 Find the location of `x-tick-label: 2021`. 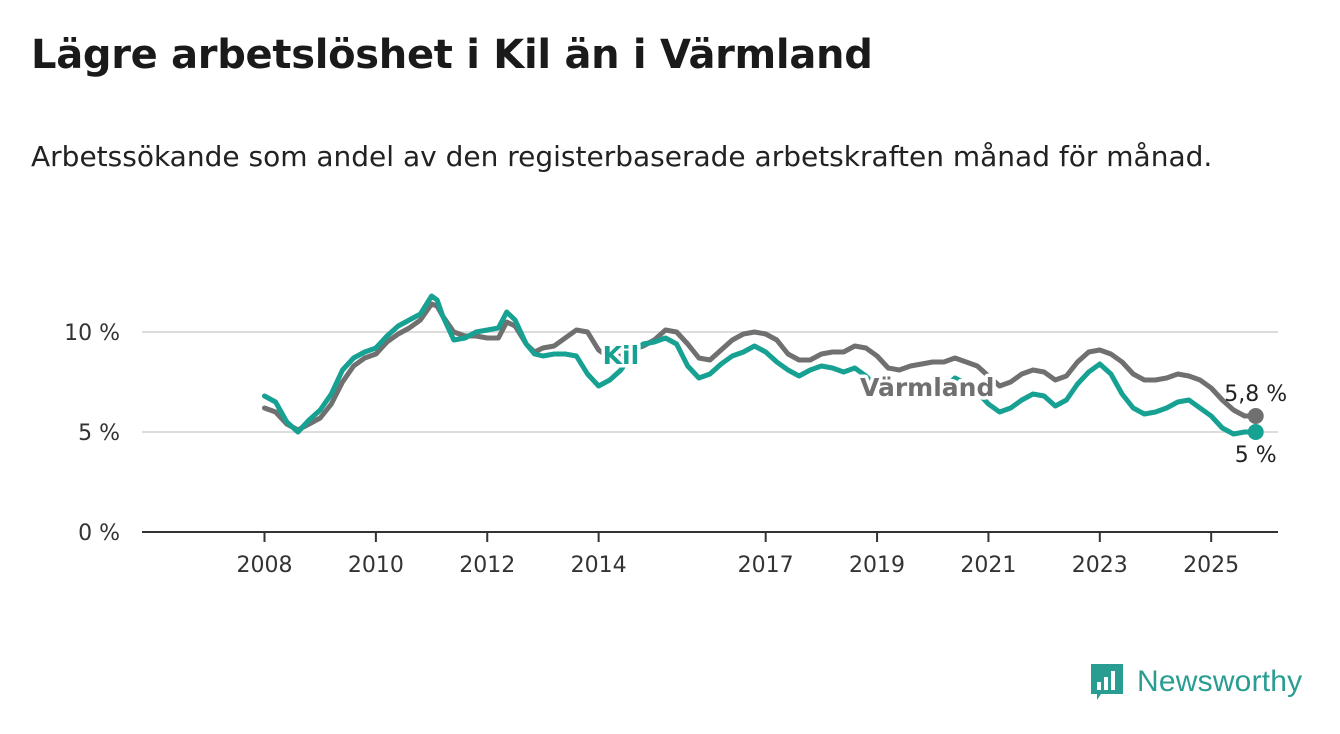

x-tick-label: 2021 is located at coordinates (988, 565).